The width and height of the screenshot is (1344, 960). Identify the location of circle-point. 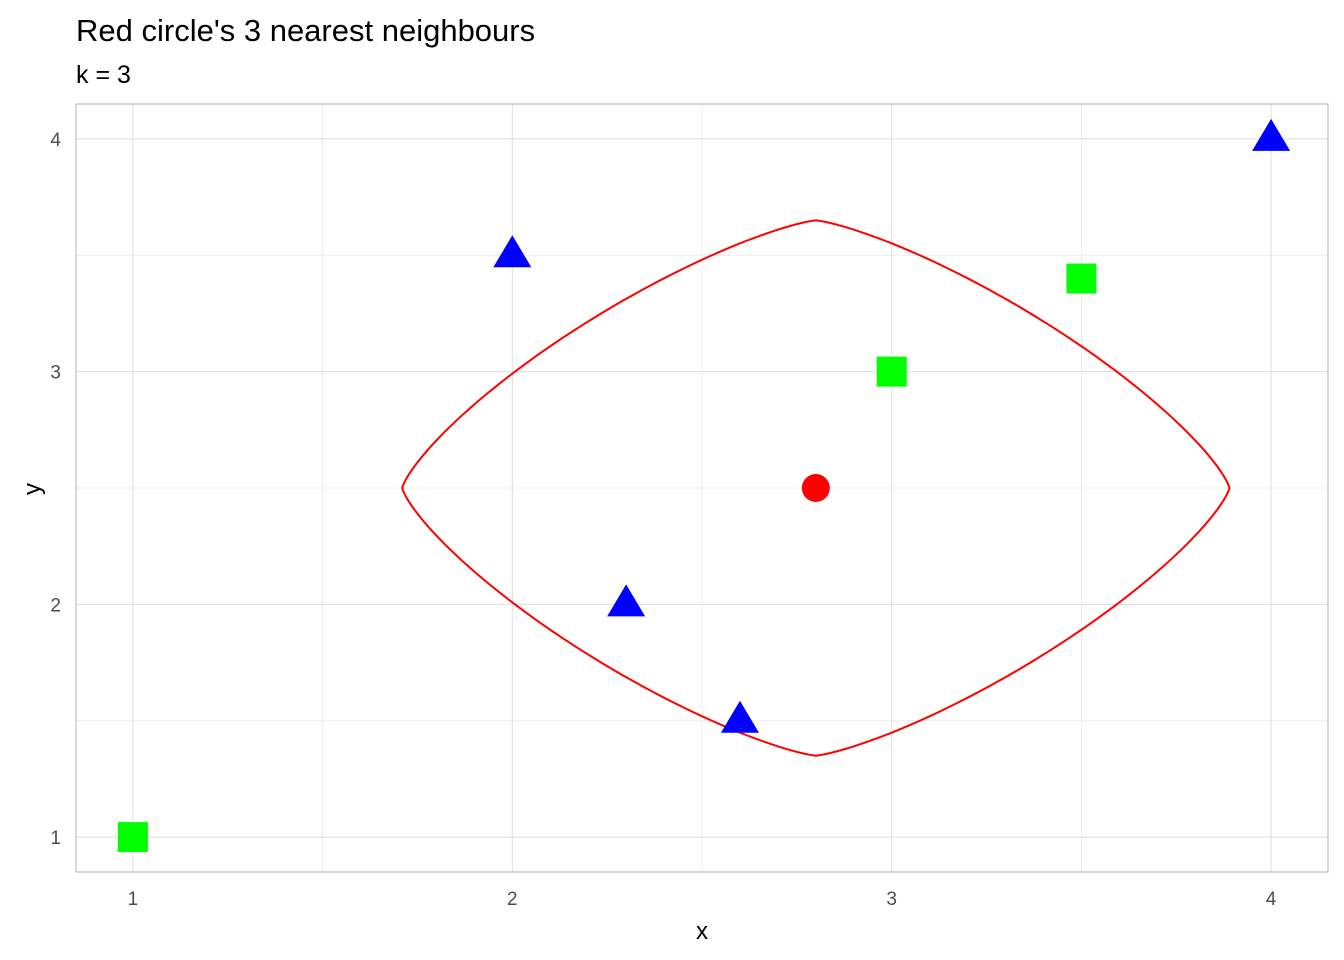
(815, 488).